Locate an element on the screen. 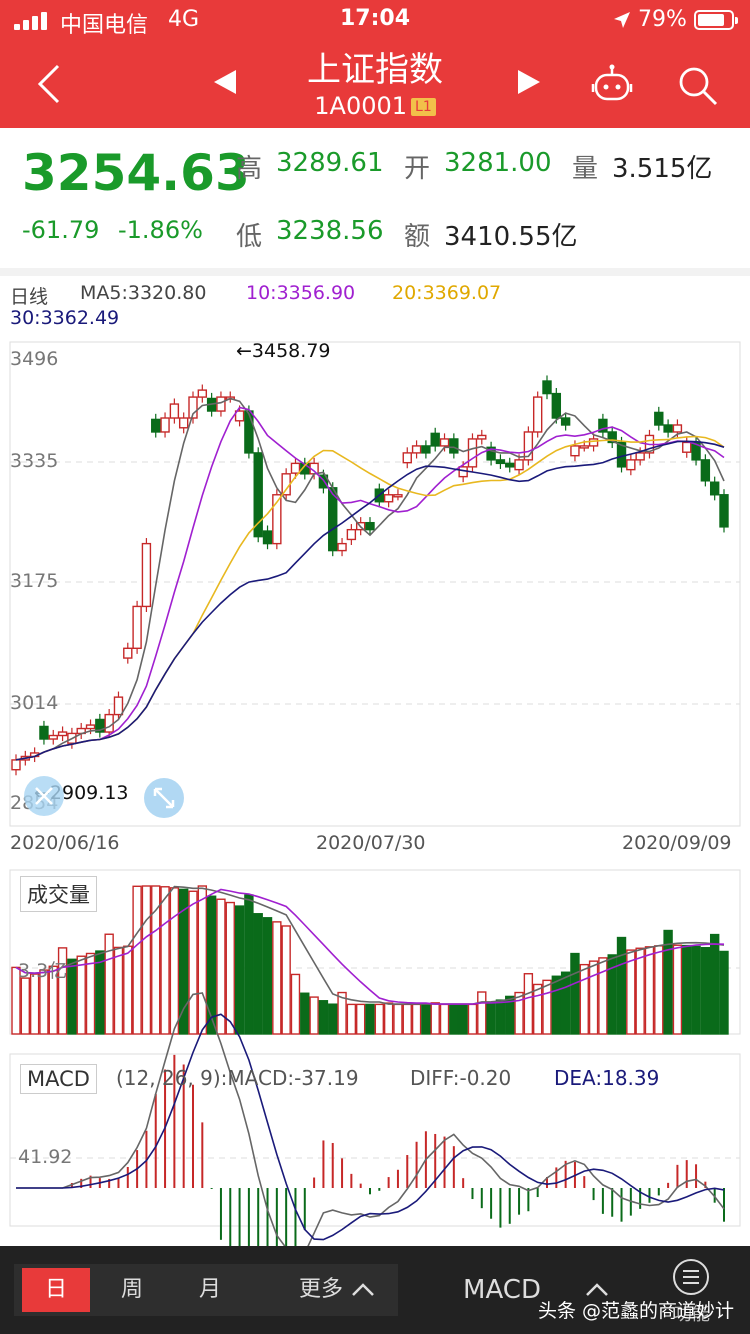 The width and height of the screenshot is (750, 1334). macd-params: (12, 26, 9):MACD:-37.19 is located at coordinates (237, 1078).